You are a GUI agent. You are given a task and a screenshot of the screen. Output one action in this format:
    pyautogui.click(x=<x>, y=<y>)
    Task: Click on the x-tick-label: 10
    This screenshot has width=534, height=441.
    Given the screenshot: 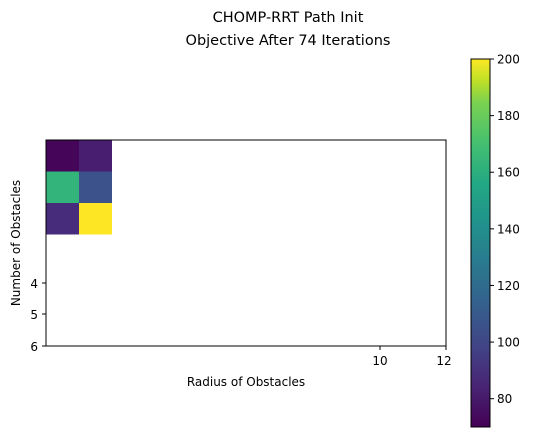 What is the action you would take?
    pyautogui.click(x=379, y=361)
    